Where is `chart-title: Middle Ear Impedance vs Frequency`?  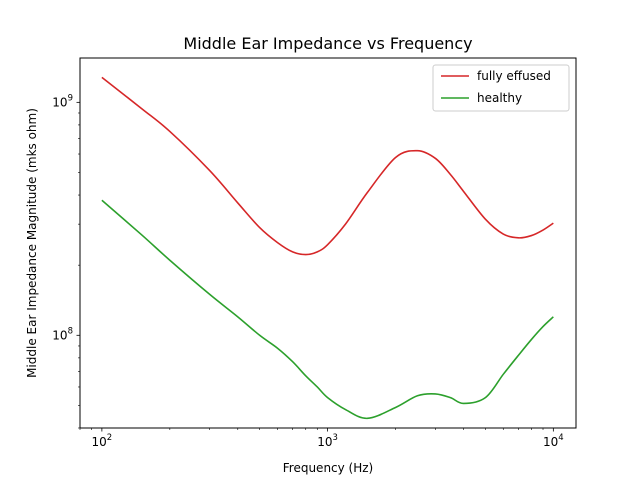
chart-title: Middle Ear Impedance vs Frequency is located at coordinates (327, 43).